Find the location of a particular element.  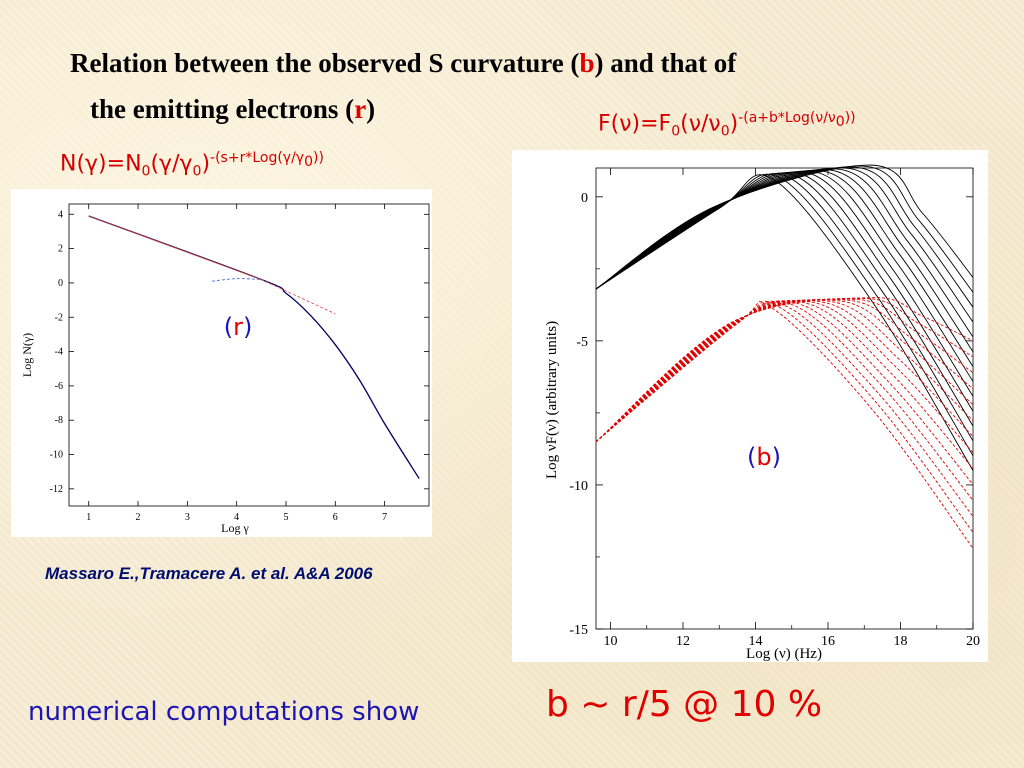

title-b-symbol: b is located at coordinates (587, 63).